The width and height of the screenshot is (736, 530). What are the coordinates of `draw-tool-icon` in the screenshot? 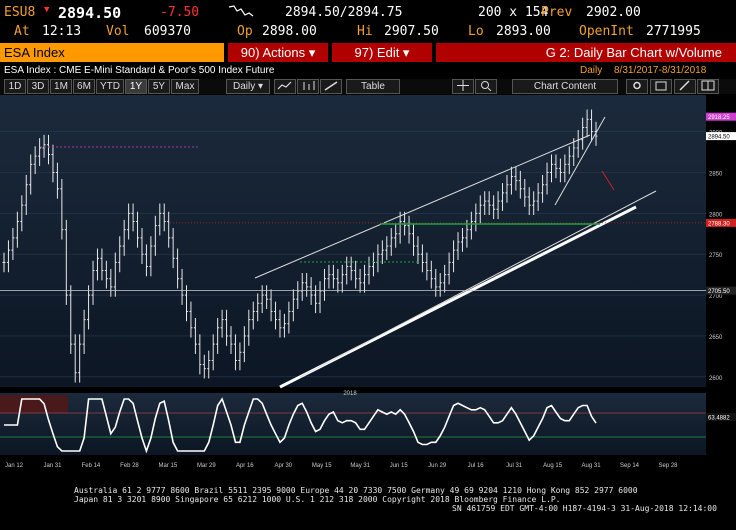 It's located at (331, 86).